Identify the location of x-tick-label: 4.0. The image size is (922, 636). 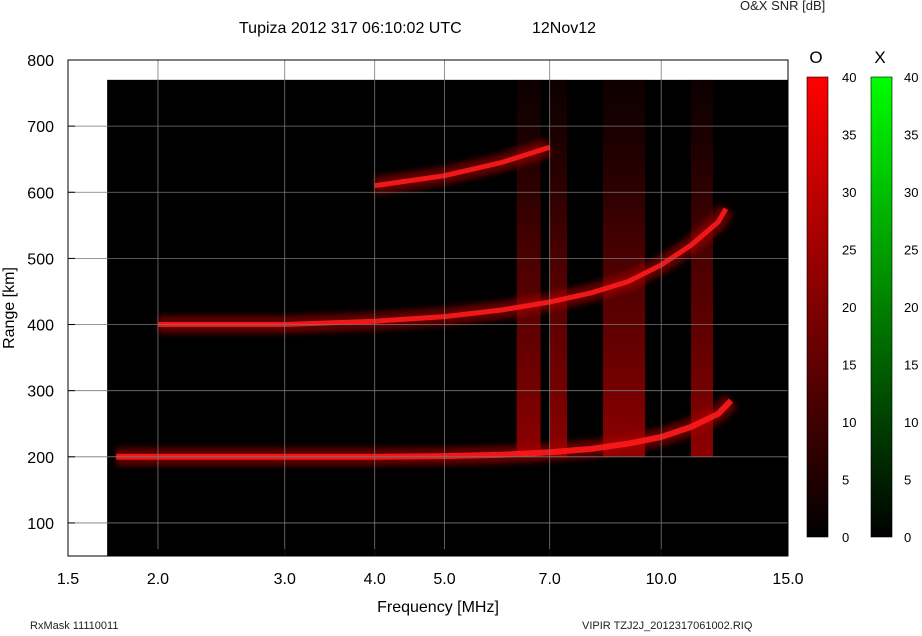
(375, 579).